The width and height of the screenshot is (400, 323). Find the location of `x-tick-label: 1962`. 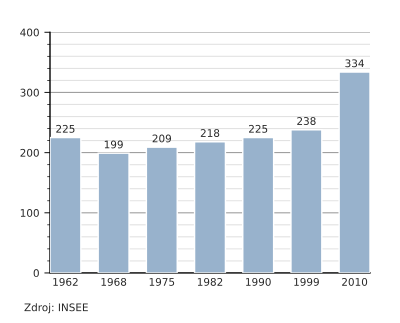

x-tick-label: 1962 is located at coordinates (65, 282).